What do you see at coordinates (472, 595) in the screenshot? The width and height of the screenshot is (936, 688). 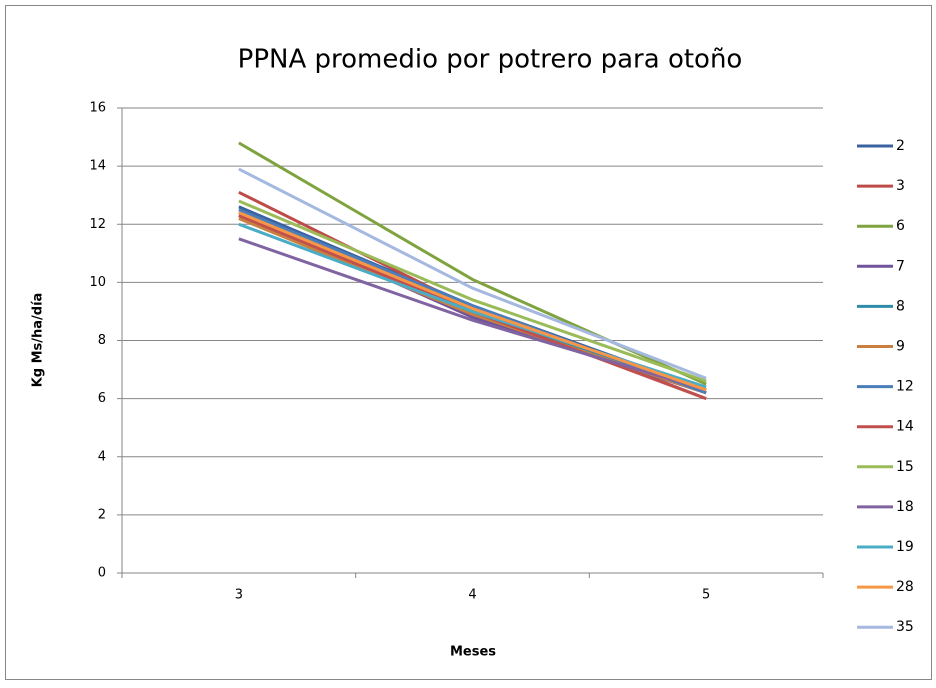 I see `x-tick-label: 4` at bounding box center [472, 595].